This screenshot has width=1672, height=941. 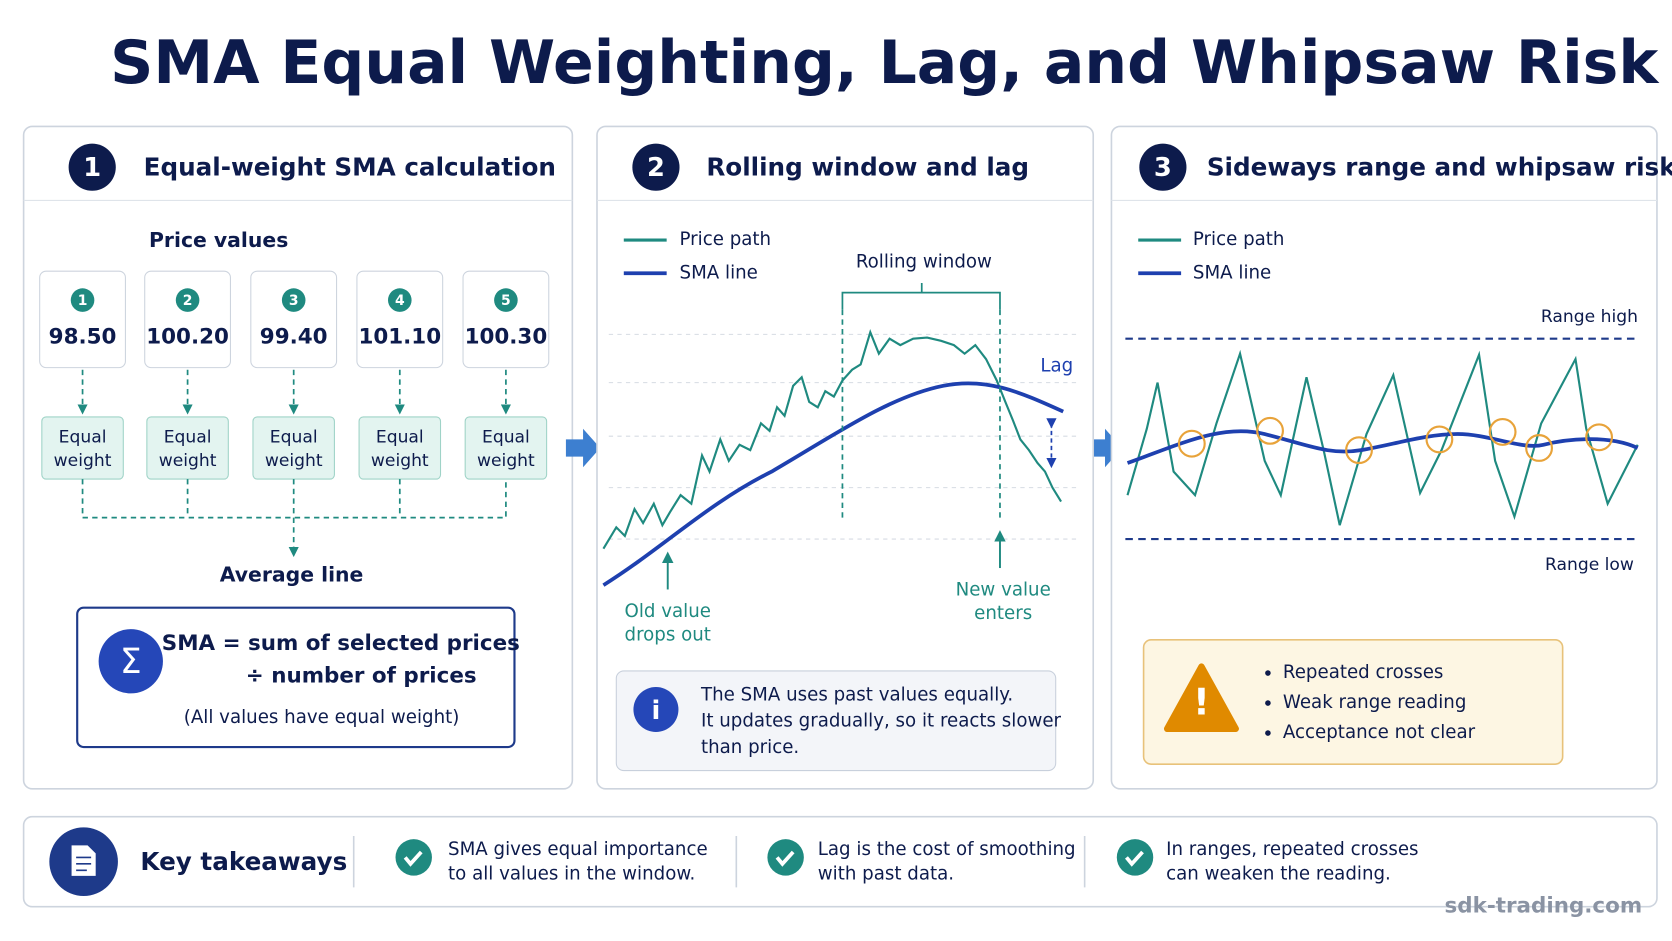 I want to click on price-index: 3, so click(x=294, y=301).